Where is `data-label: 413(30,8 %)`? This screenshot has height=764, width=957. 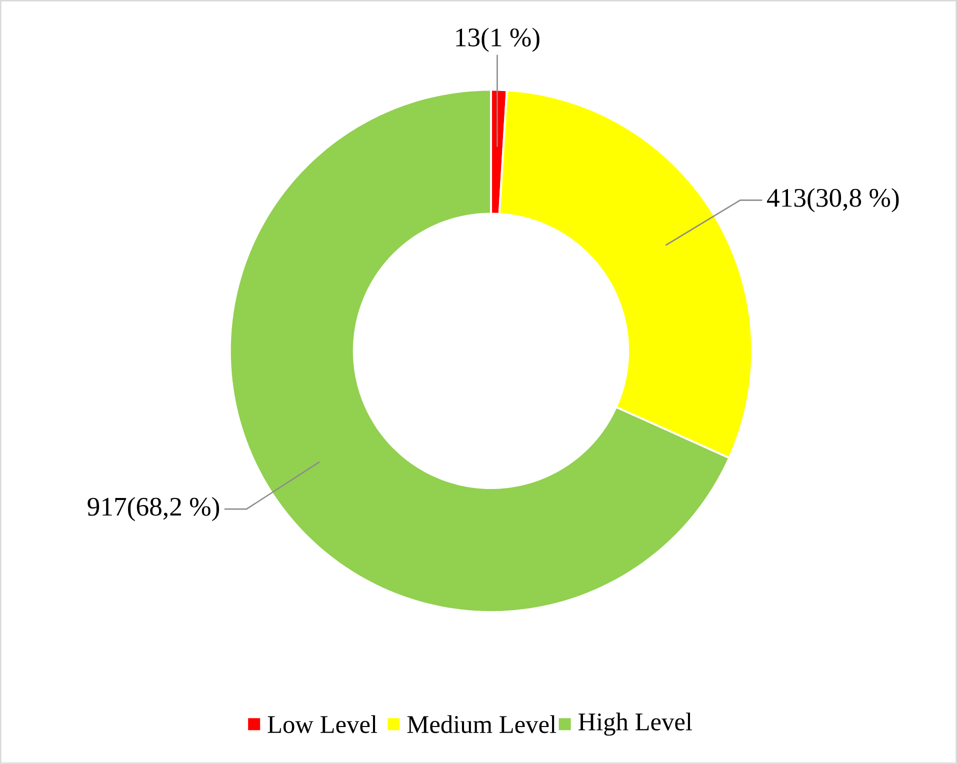
data-label: 413(30,8 %) is located at coordinates (833, 200).